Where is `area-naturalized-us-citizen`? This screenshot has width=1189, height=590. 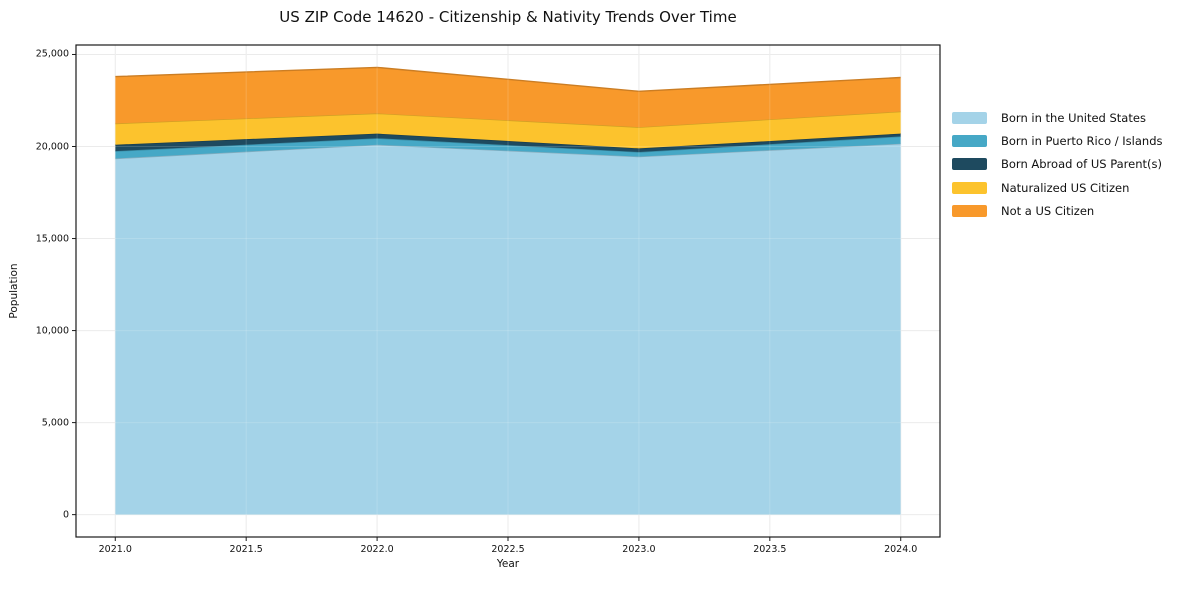 area-naturalized-us-citizen is located at coordinates (508, 130).